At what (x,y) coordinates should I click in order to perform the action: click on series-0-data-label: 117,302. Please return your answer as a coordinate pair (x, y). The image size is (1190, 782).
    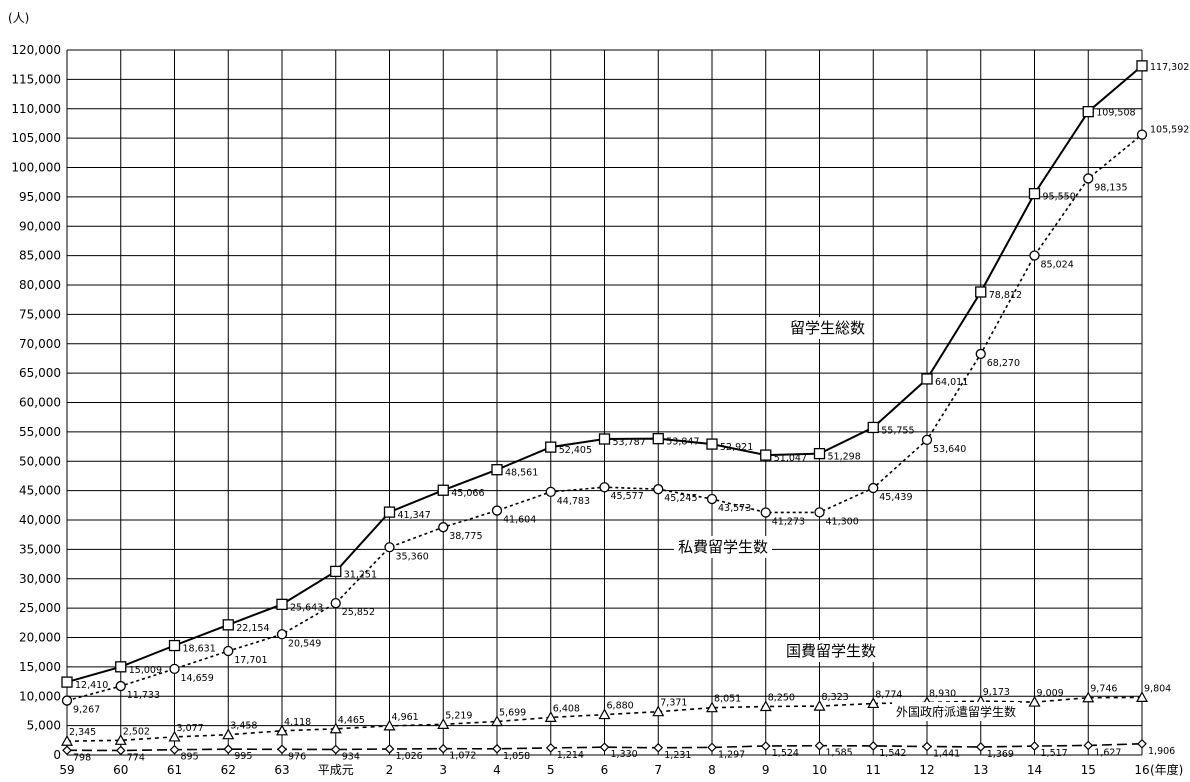
    Looking at the image, I should click on (1169, 67).